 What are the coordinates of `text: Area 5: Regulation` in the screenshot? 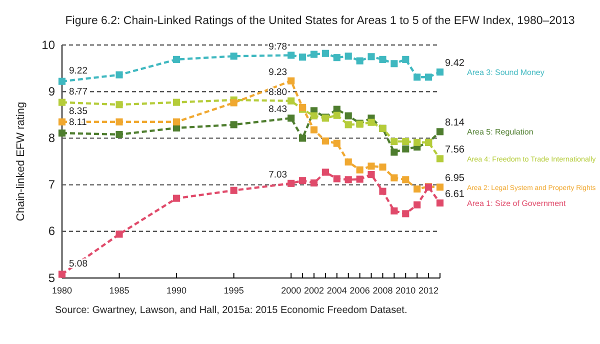 It's located at (500, 132).